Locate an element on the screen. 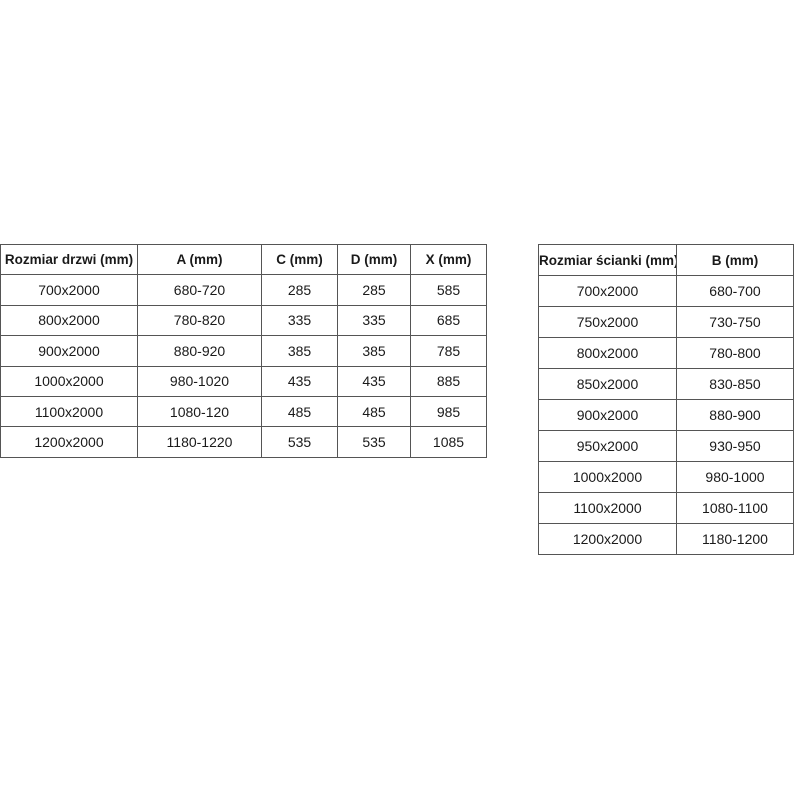 The image size is (800, 800). doors-cell: 885 is located at coordinates (448, 381).